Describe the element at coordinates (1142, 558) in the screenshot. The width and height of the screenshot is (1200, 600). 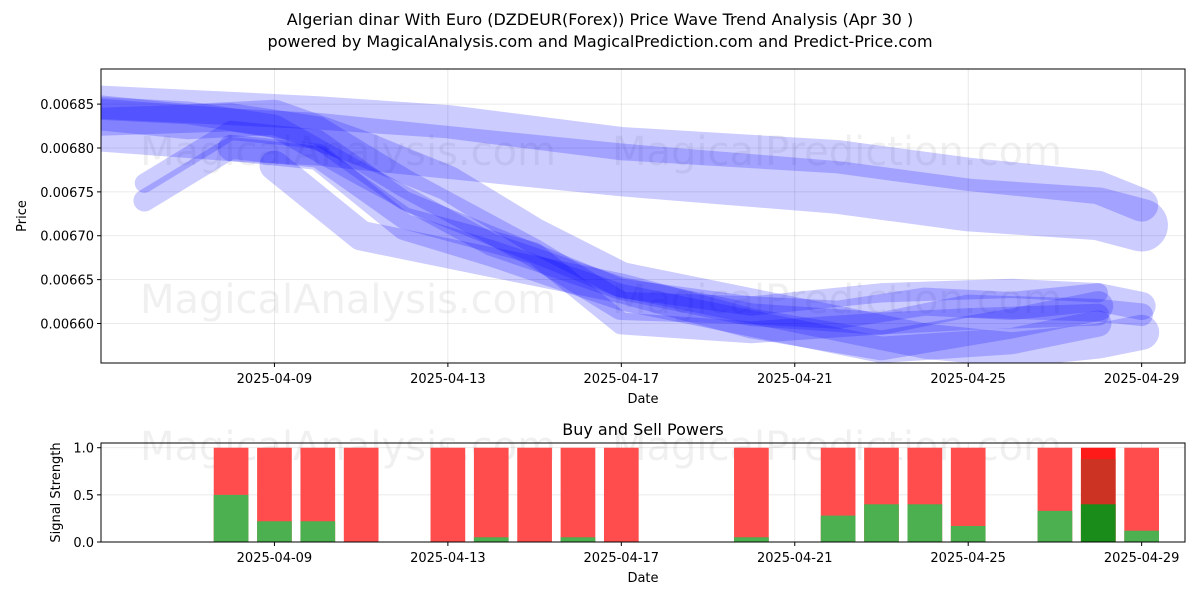
I see `signal-x-tick-label: 2025-04-29` at that location.